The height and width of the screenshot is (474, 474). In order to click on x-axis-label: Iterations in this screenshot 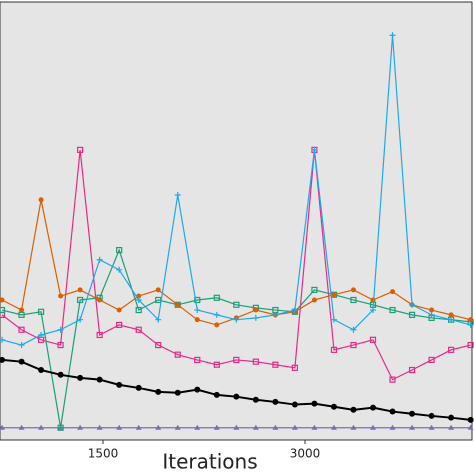, I will do `click(209, 462)`.